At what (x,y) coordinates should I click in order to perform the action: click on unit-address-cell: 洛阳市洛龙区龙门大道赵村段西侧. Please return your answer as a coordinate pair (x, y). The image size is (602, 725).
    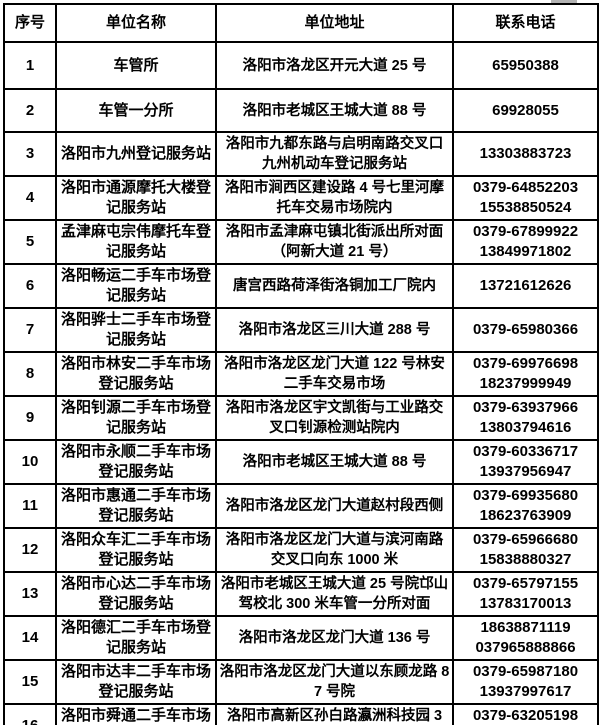
    Looking at the image, I should click on (334, 506).